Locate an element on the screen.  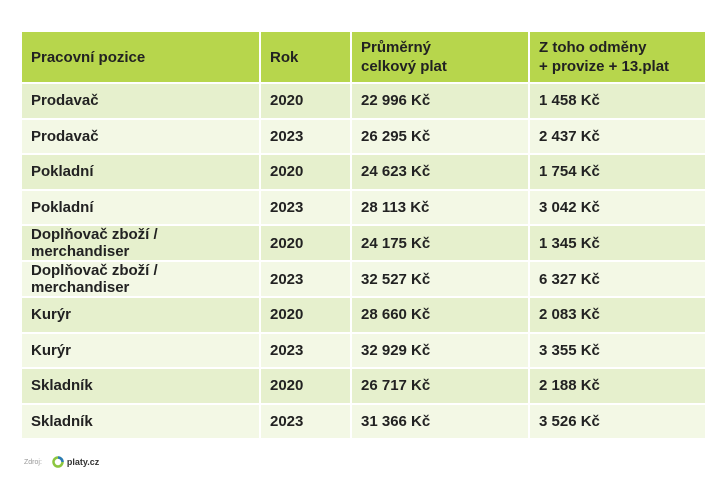
footer: Zdroj: platy.cz is located at coordinates (61, 462).